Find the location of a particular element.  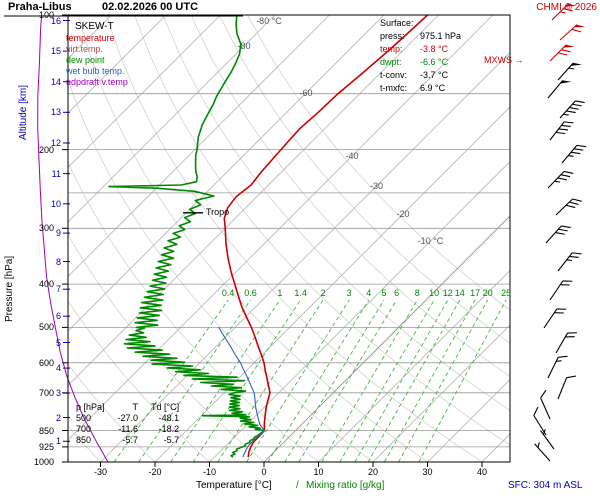

temp-axis-title: Temperature [°C] is located at coordinates (234, 485).